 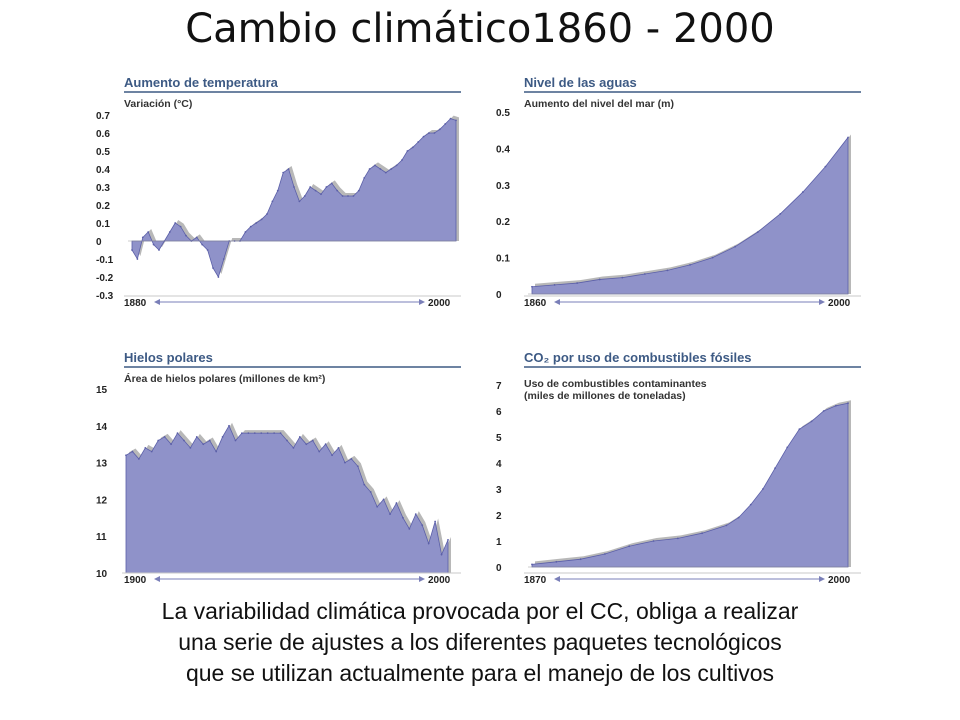 What do you see at coordinates (102, 464) in the screenshot?
I see `y-tick-label: 13` at bounding box center [102, 464].